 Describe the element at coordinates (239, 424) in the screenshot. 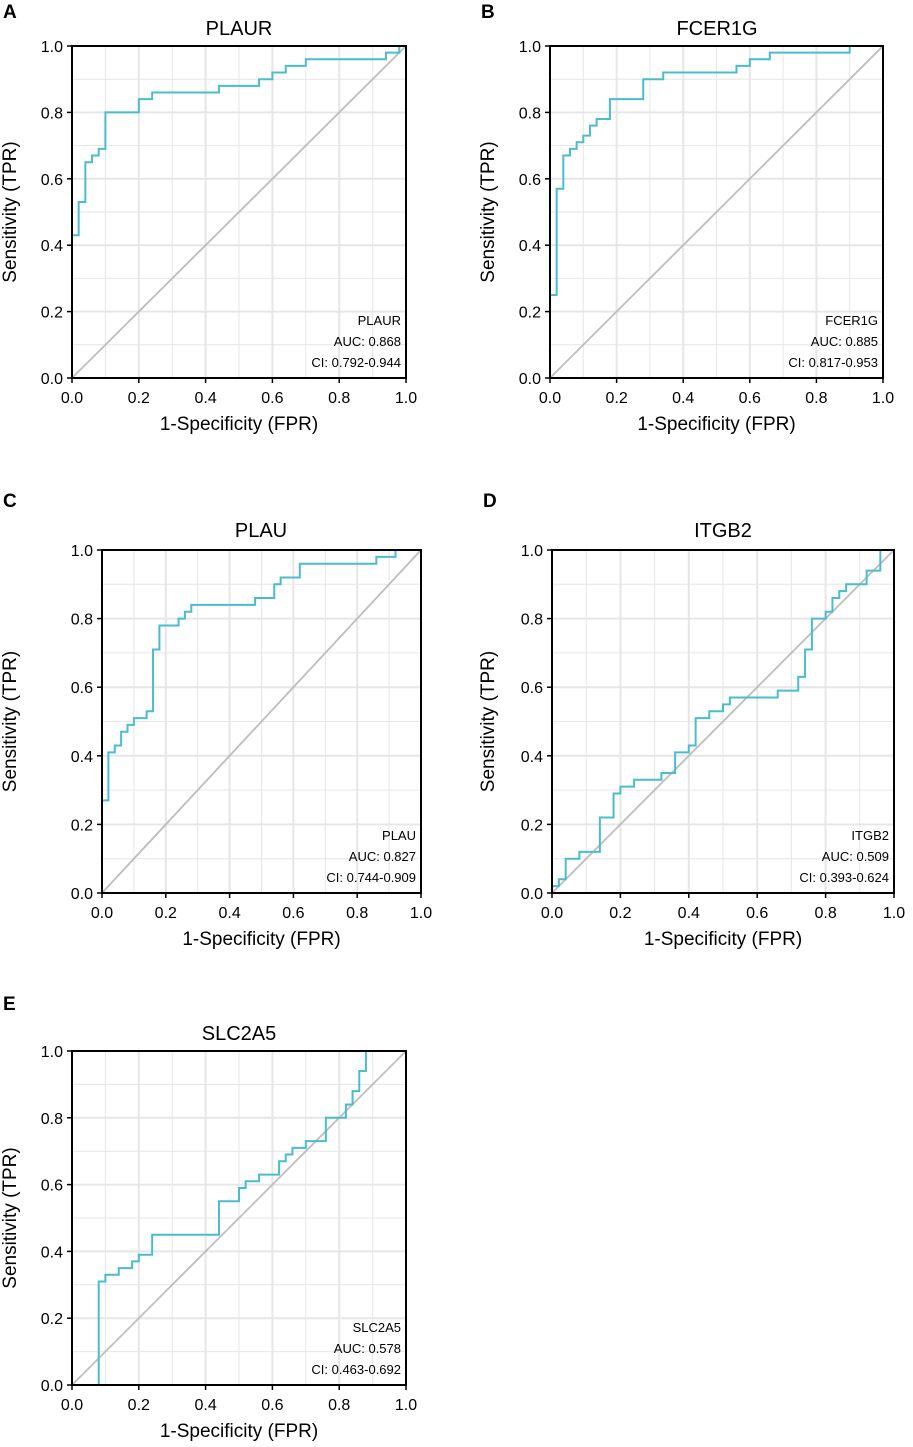

I see `panel-a-x-axis-label: 1-Specificity (FPR)` at that location.